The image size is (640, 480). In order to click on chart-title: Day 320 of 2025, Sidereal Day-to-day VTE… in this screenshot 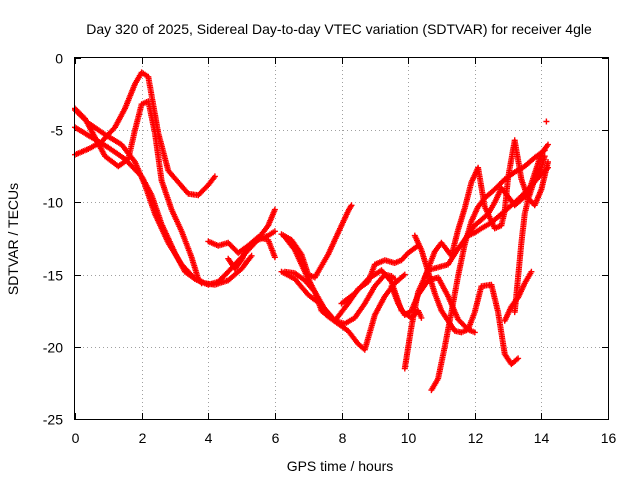, I will do `click(339, 29)`.